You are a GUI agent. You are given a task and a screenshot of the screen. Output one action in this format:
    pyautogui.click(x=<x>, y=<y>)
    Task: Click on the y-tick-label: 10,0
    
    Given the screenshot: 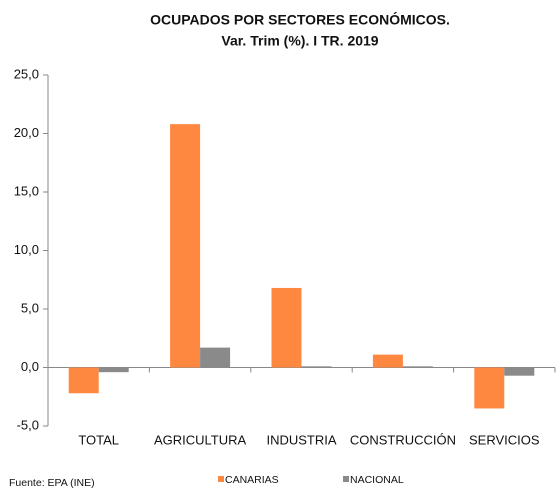 What is the action you would take?
    pyautogui.click(x=26, y=249)
    